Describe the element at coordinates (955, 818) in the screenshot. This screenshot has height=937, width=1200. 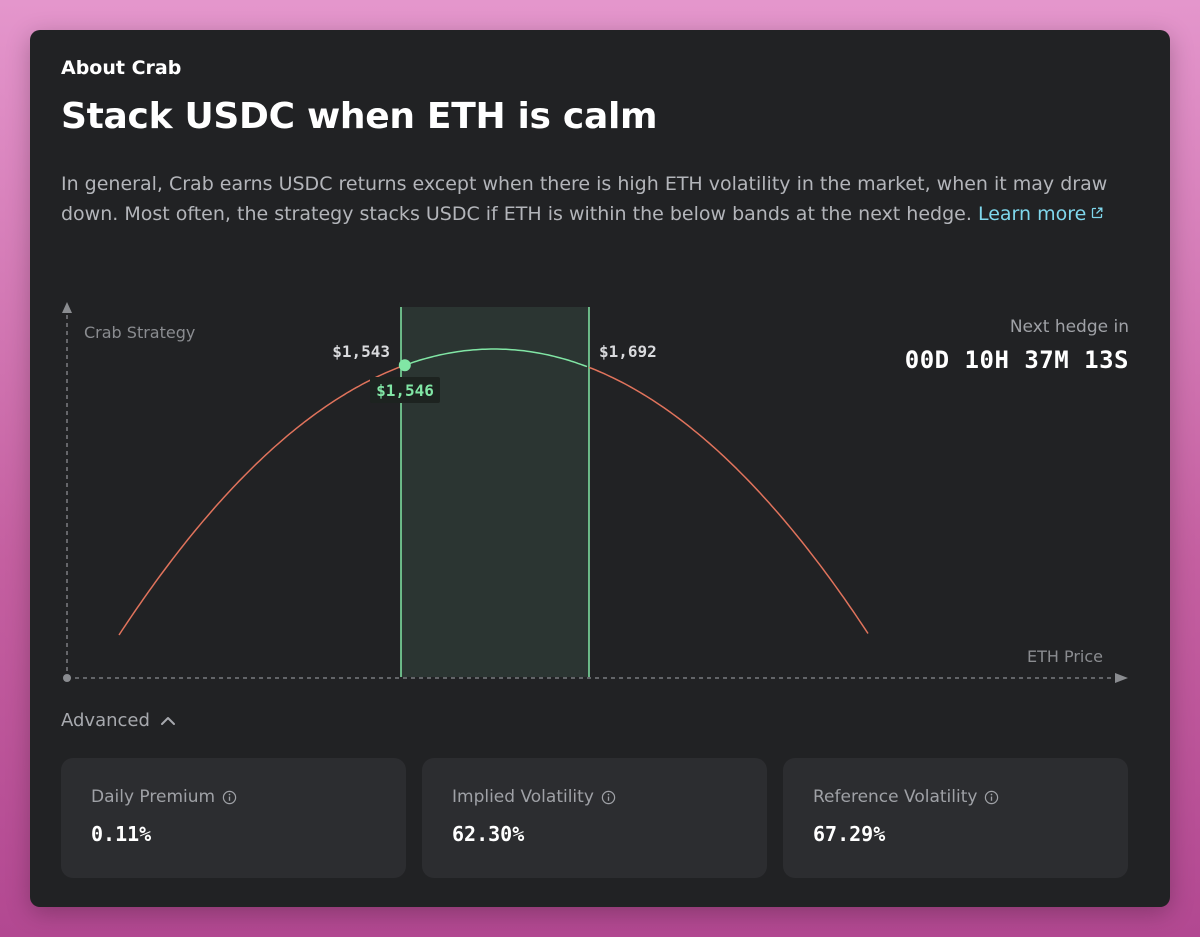
I see `stat-card-reference-volatility: Reference Volatility 67.29%` at that location.